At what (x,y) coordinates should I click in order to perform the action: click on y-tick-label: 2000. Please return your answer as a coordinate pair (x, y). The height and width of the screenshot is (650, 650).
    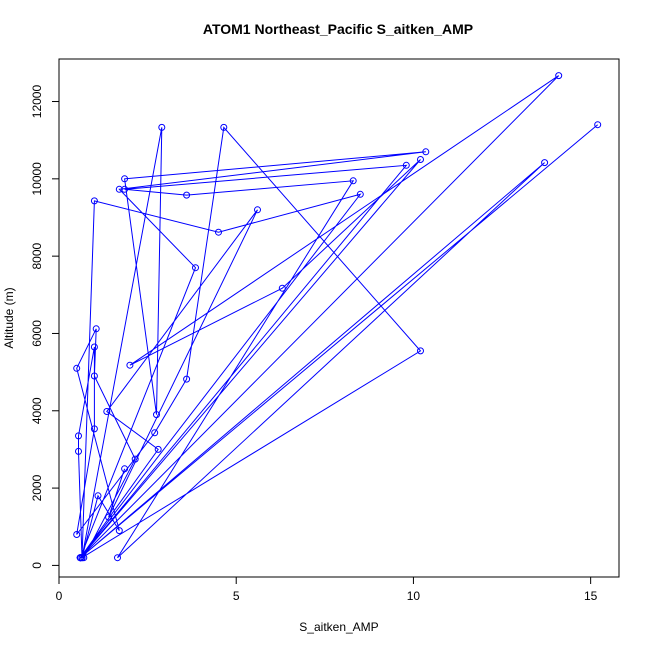
    Looking at the image, I should click on (37, 487).